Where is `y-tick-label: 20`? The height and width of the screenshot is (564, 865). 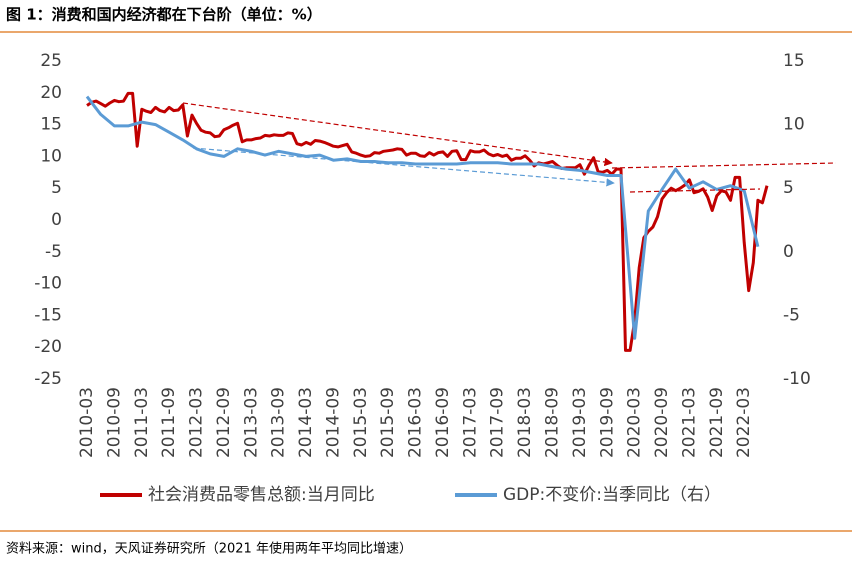
y-tick-label: 20 is located at coordinates (51, 93).